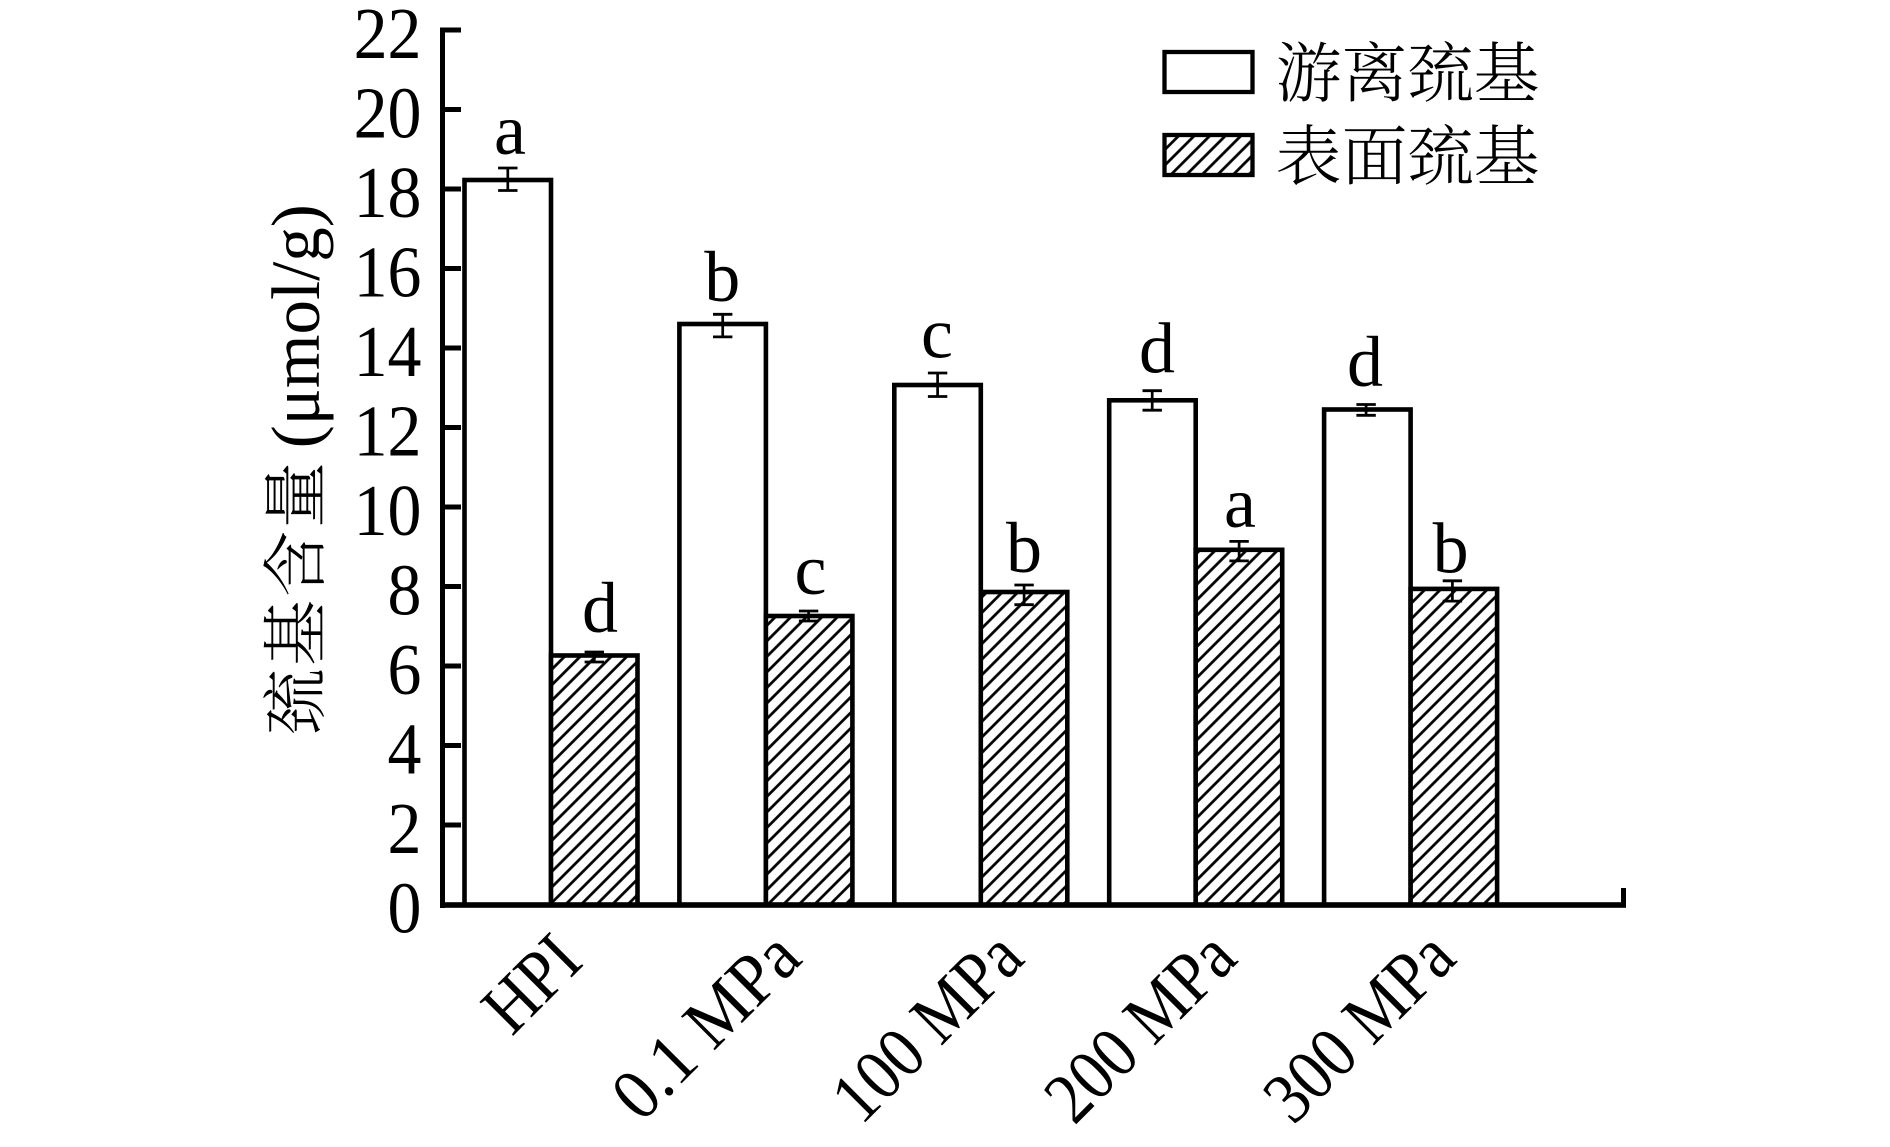 This screenshot has width=1890, height=1147. I want to click on svg-text: 20, so click(388, 113).